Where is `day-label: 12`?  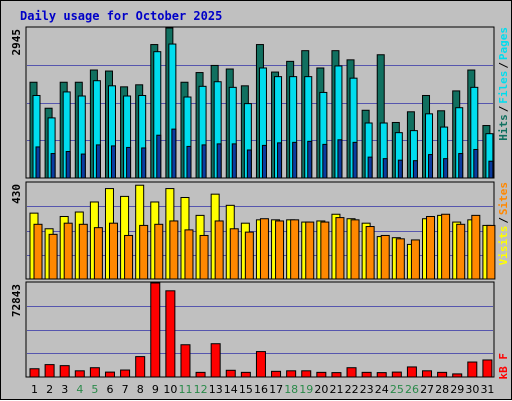 day-label: 12 is located at coordinates (201, 389).